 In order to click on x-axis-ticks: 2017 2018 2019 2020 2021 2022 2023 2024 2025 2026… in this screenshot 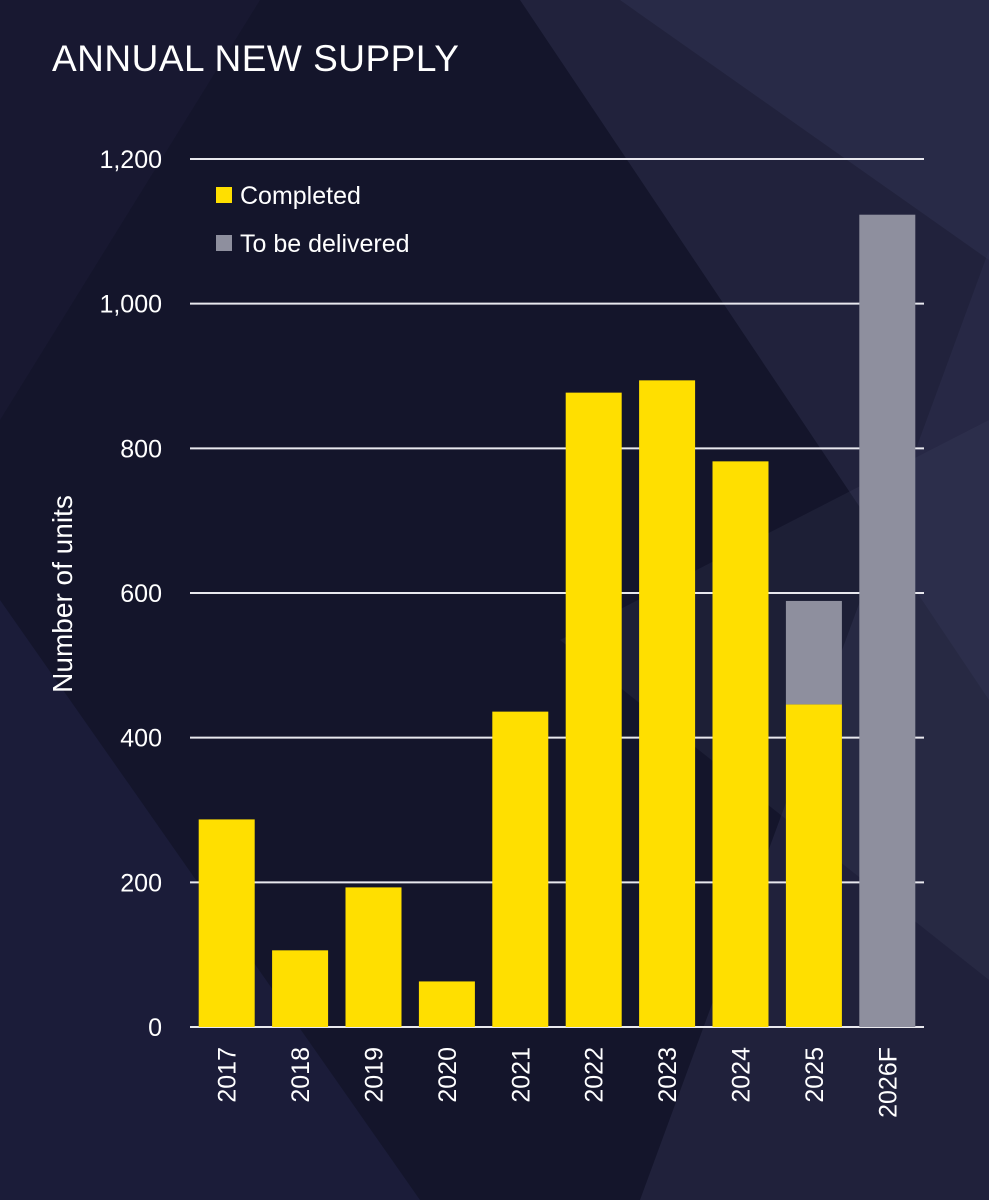, I will do `click(558, 1082)`.